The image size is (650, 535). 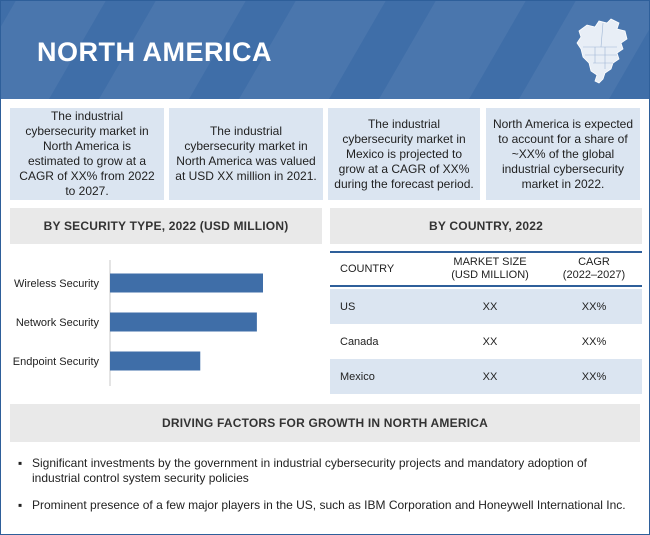 What do you see at coordinates (357, 376) in the screenshot?
I see `country-cell: Mexico` at bounding box center [357, 376].